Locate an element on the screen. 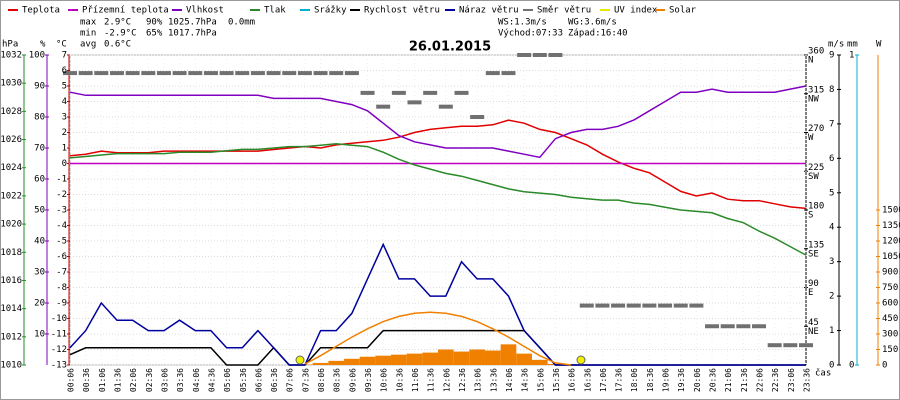 The image size is (900, 400). x-tick-label: 03:06 is located at coordinates (164, 380).